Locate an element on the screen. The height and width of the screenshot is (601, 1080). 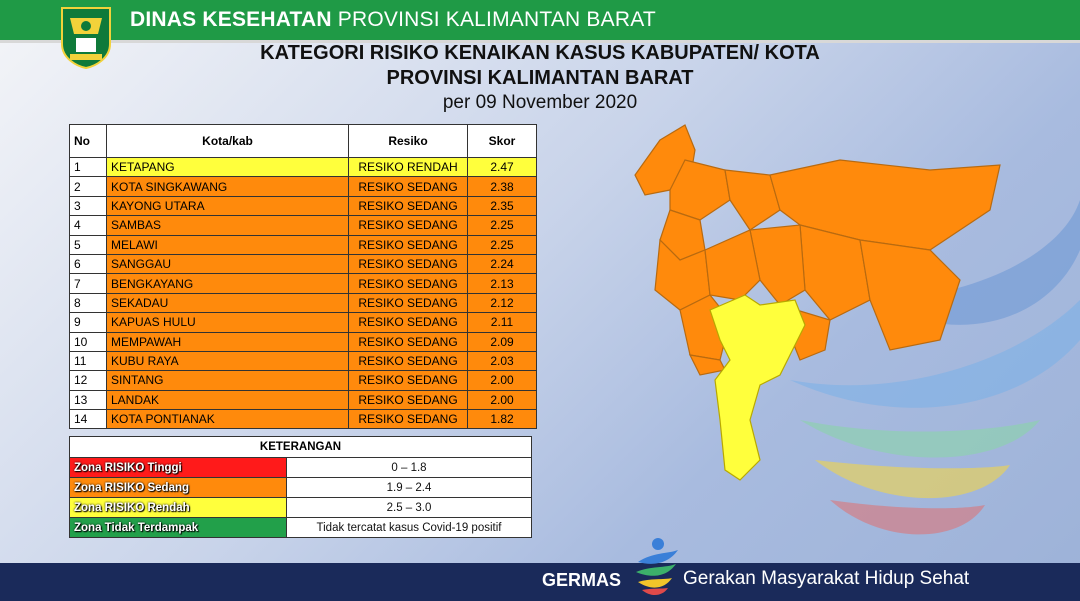
row-no: 6 is located at coordinates (88, 264).